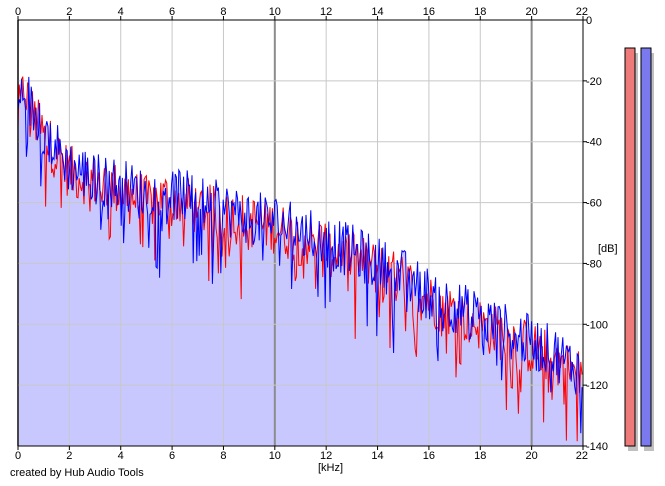  Describe the element at coordinates (172, 456) in the screenshot. I see `x-tick-label-bottom: 6` at that location.